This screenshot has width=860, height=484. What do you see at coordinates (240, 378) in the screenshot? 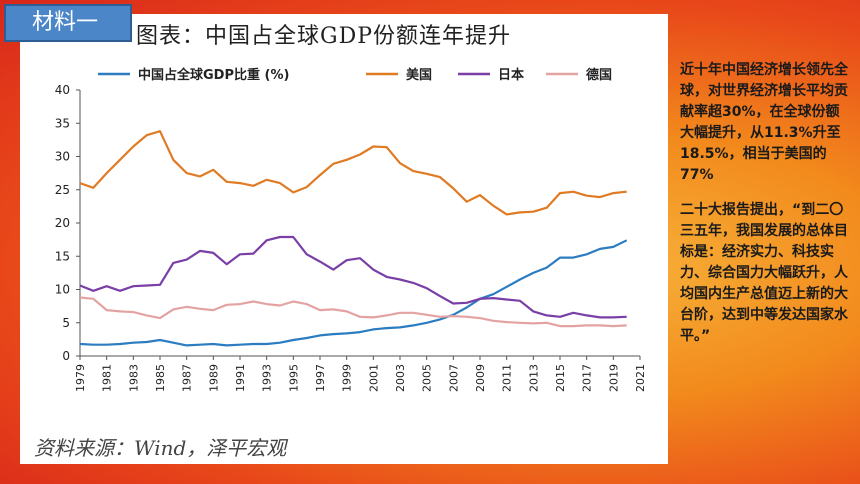
I see `x-tick-label: 1991` at bounding box center [240, 378].